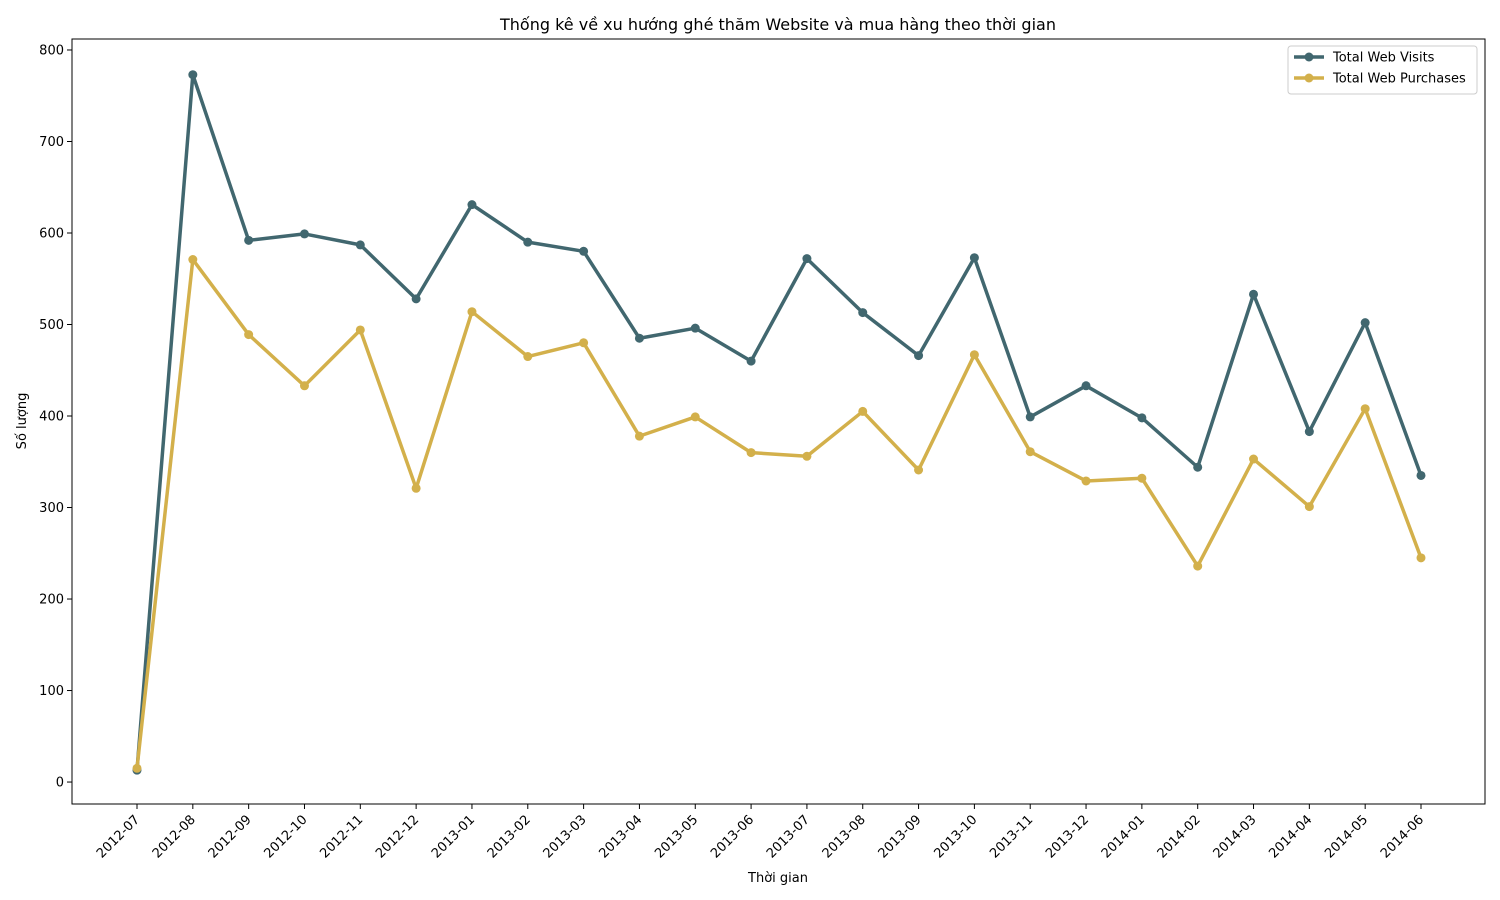  What do you see at coordinates (230, 836) in the screenshot?
I see `x-tick-label: 2012-09` at bounding box center [230, 836].